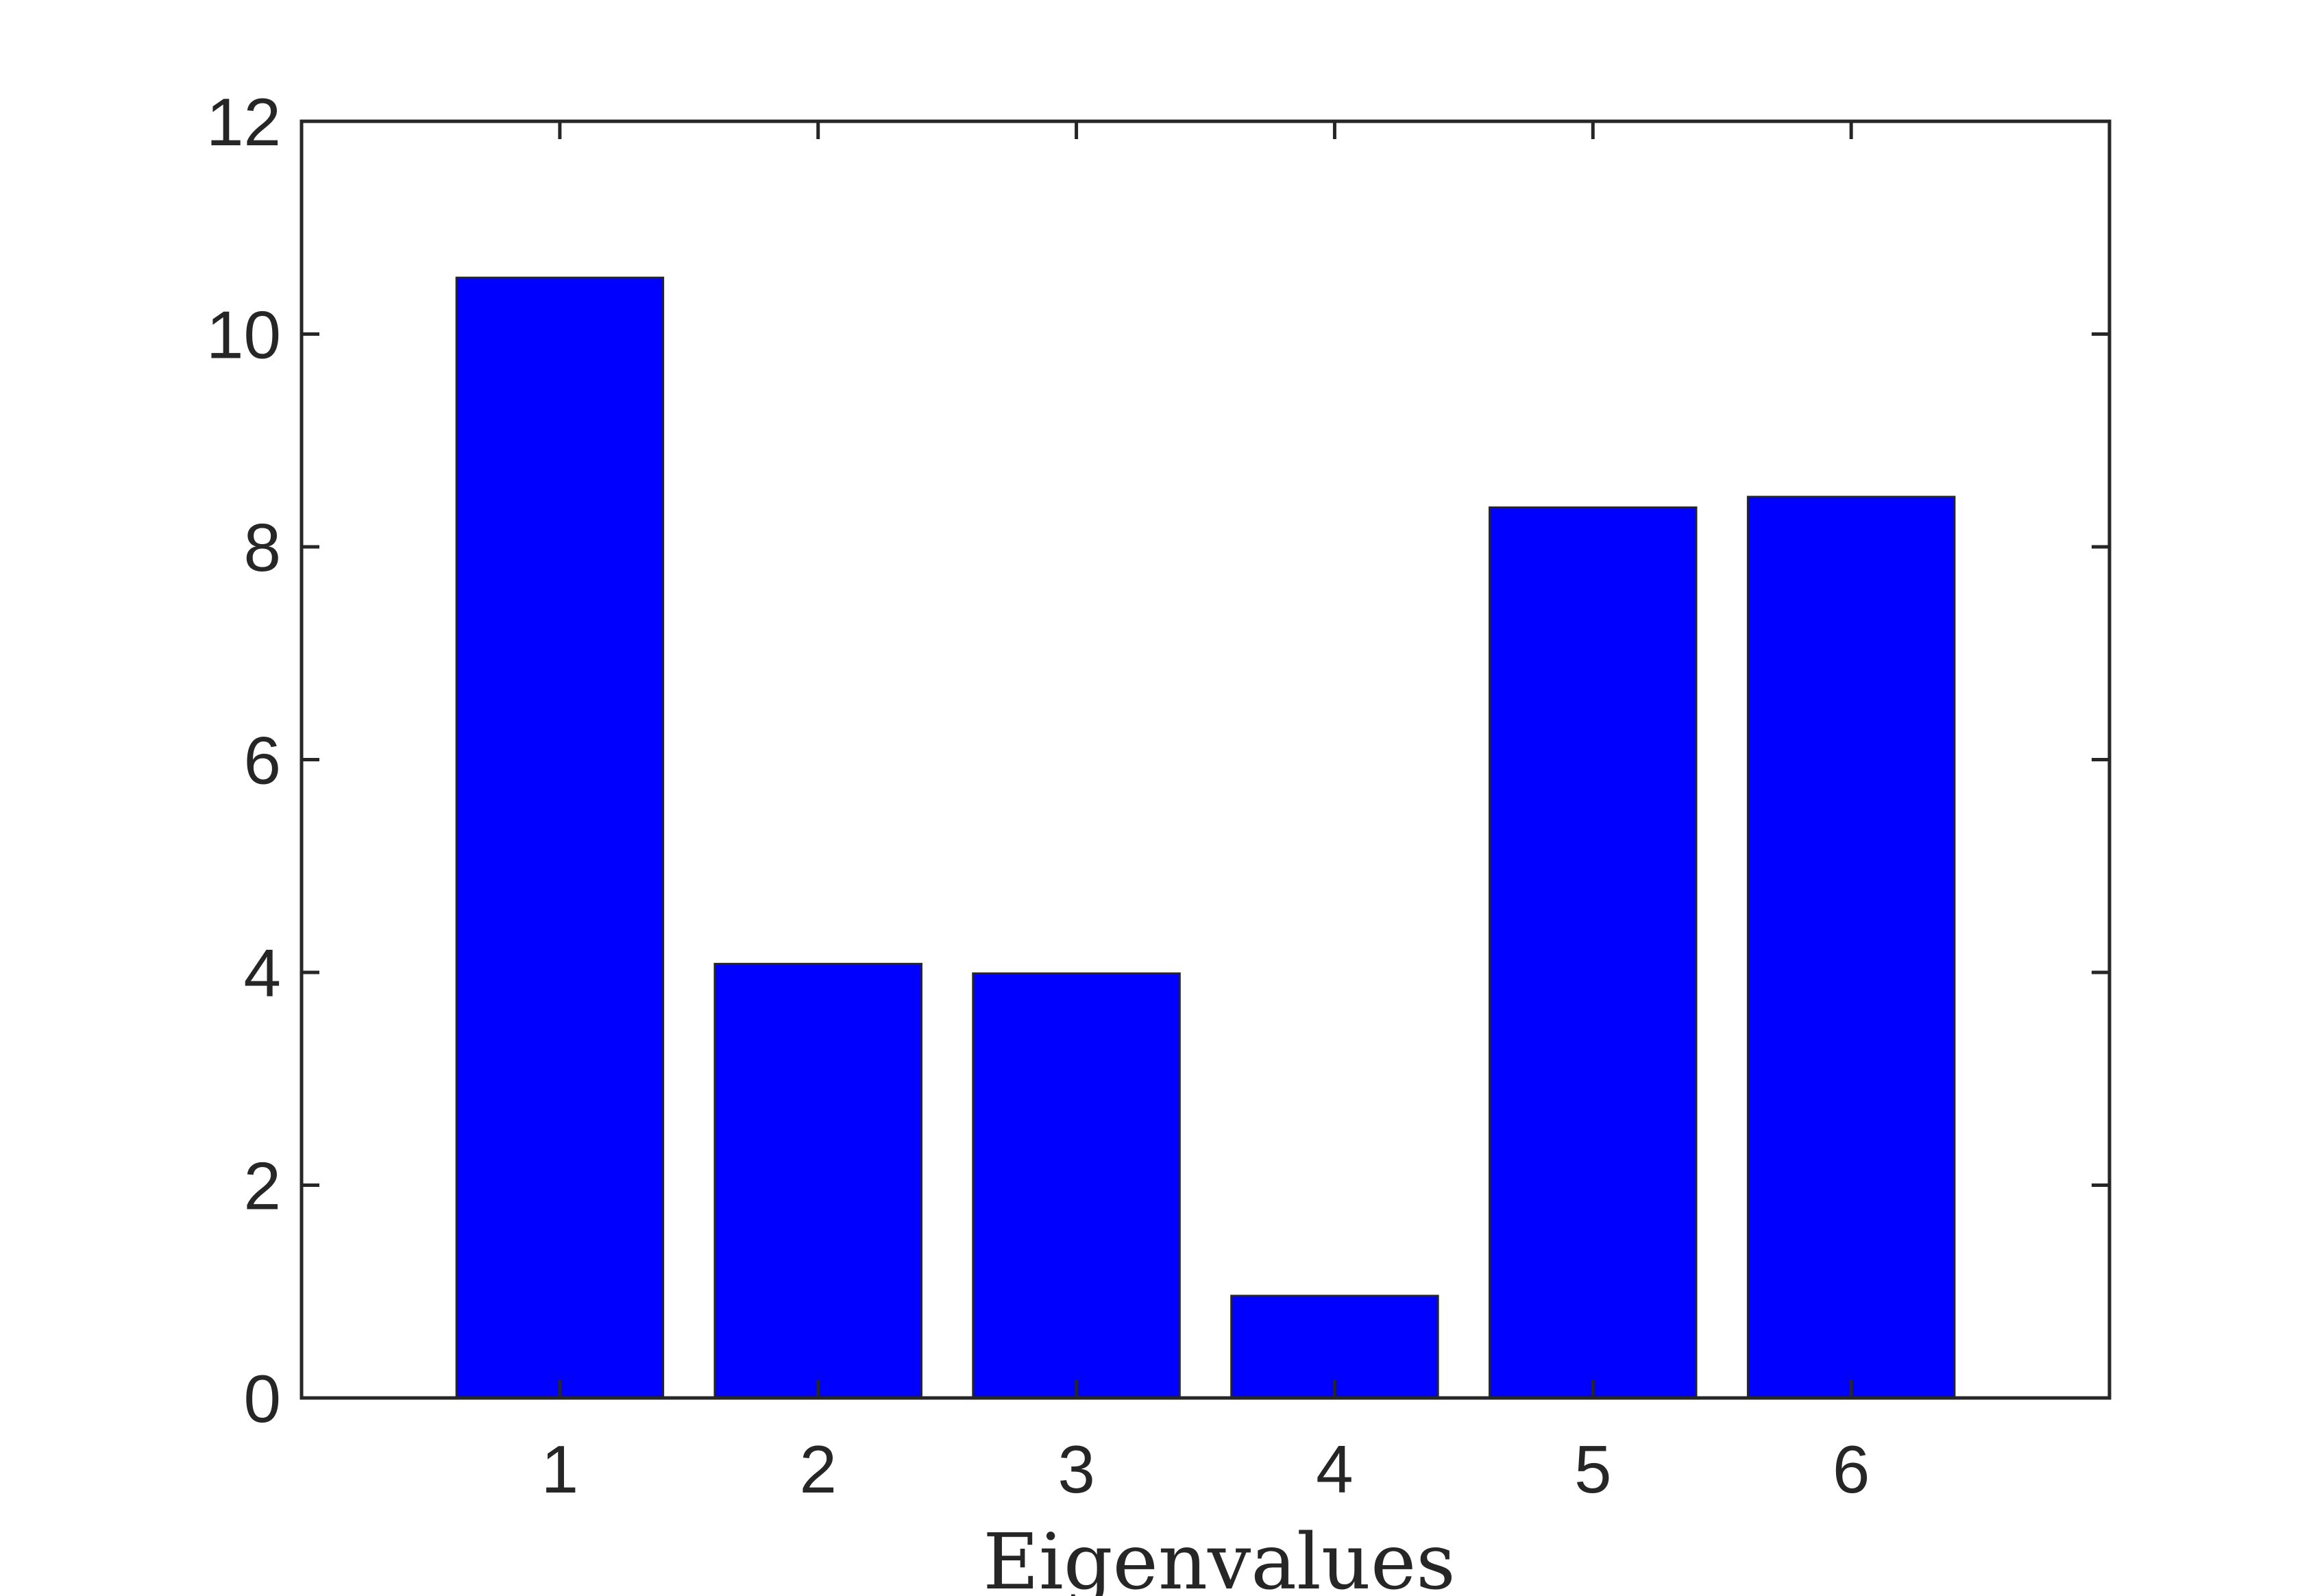 The height and width of the screenshot is (1596, 2300). I want to click on x-tick-label-3: 3, so click(1076, 1469).